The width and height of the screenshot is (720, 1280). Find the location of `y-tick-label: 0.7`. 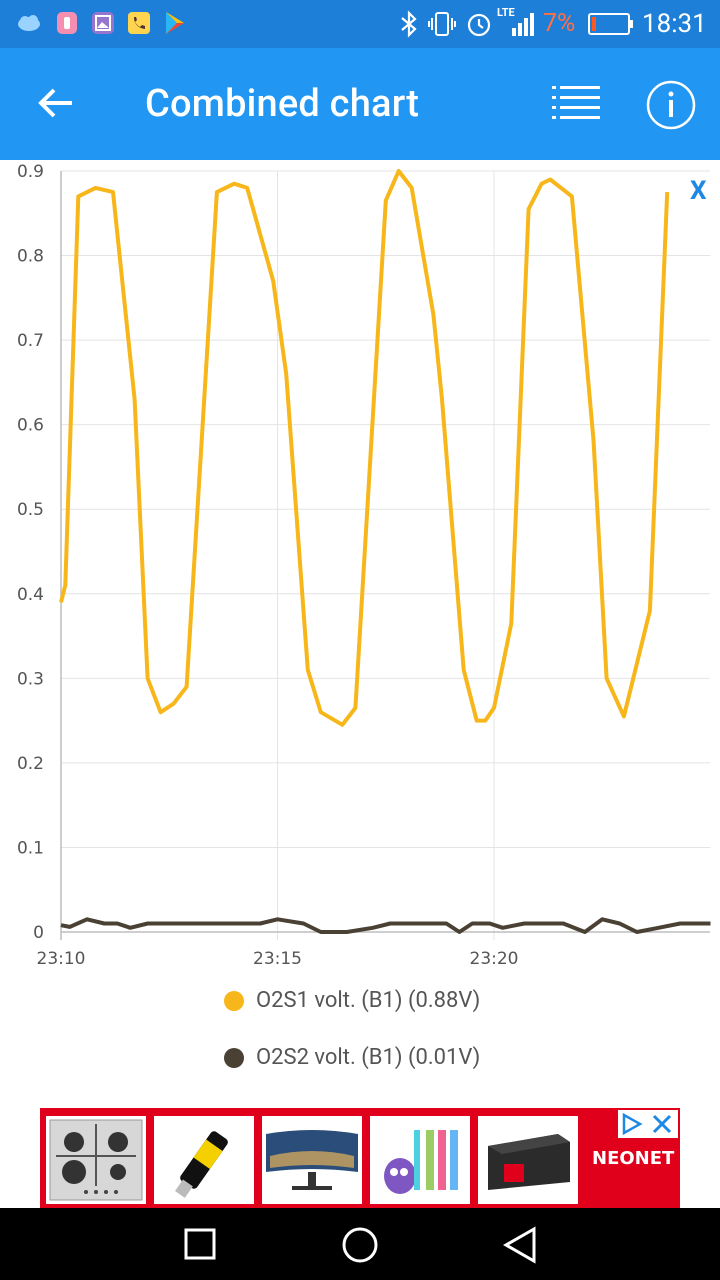

y-tick-label: 0.7 is located at coordinates (30, 341).